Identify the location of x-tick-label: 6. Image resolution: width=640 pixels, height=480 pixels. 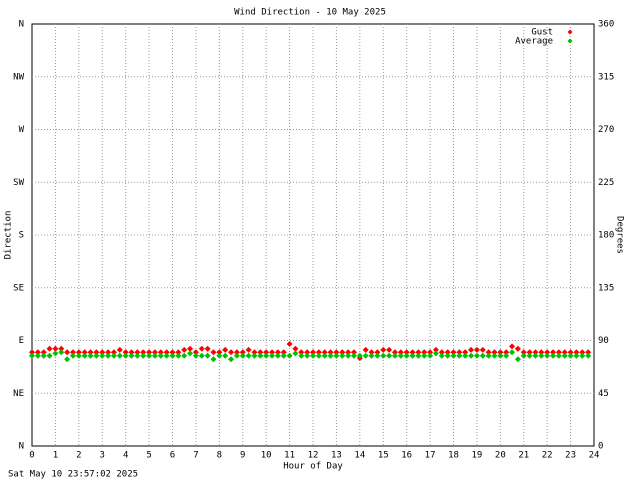
(172, 456).